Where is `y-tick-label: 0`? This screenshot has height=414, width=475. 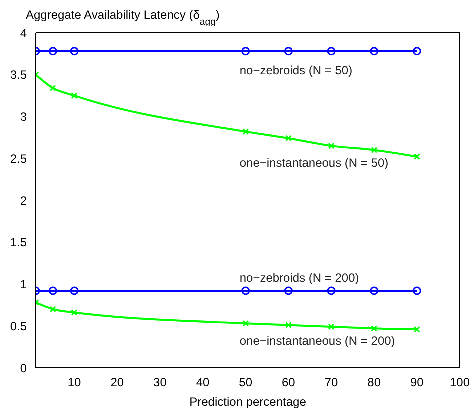 y-tick-label: 0 is located at coordinates (24, 368).